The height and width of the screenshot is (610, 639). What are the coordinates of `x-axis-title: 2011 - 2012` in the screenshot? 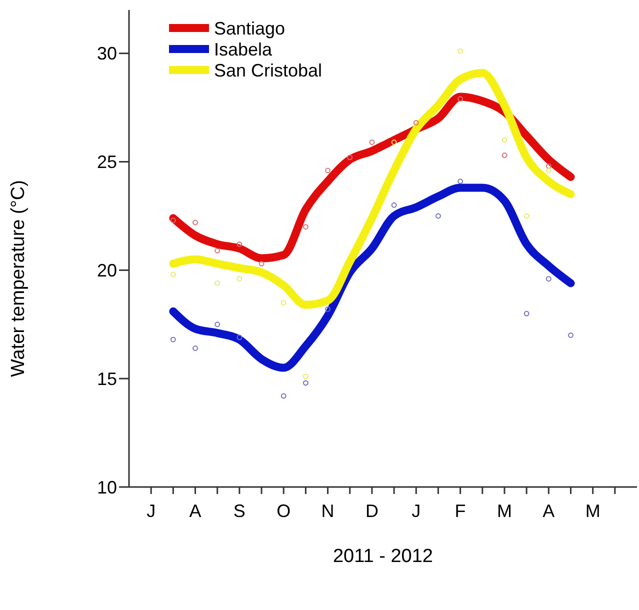 It's located at (383, 556).